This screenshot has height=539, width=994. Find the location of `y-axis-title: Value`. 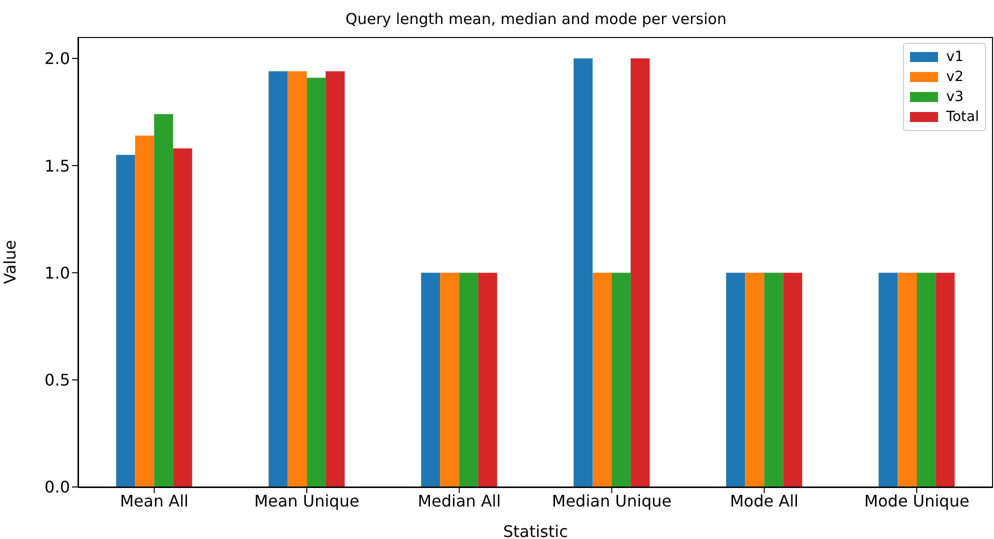

y-axis-title: Value is located at coordinates (10, 262).